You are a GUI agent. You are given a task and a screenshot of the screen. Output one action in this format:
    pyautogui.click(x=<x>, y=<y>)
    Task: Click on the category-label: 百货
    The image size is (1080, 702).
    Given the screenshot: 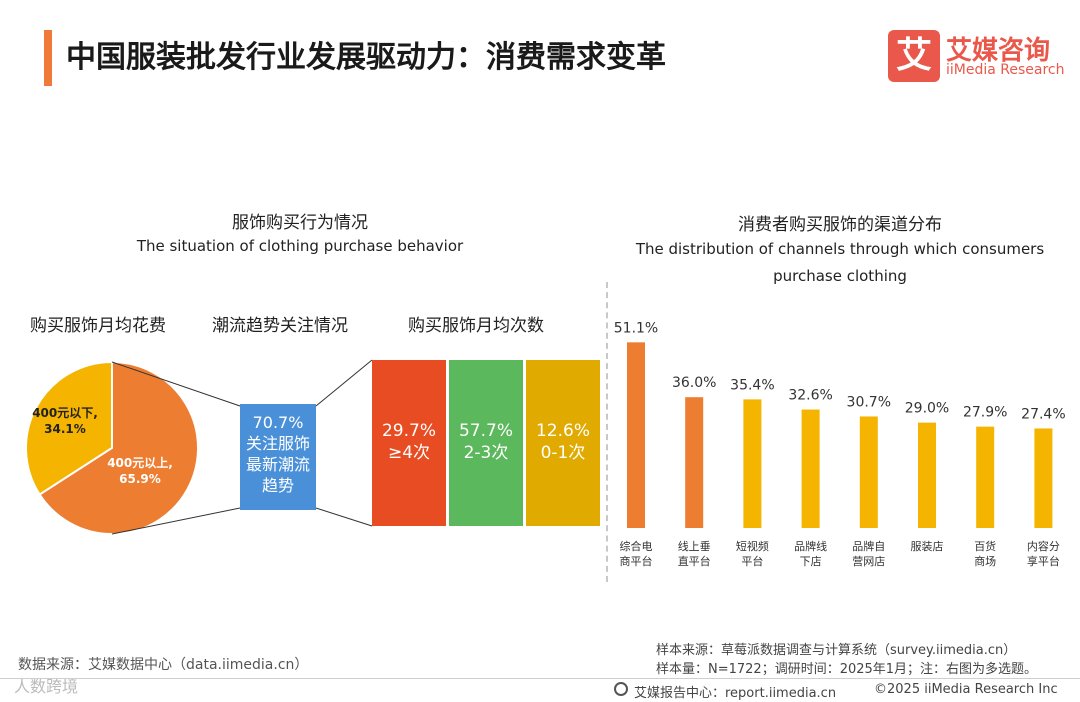 What is the action you would take?
    pyautogui.click(x=985, y=546)
    